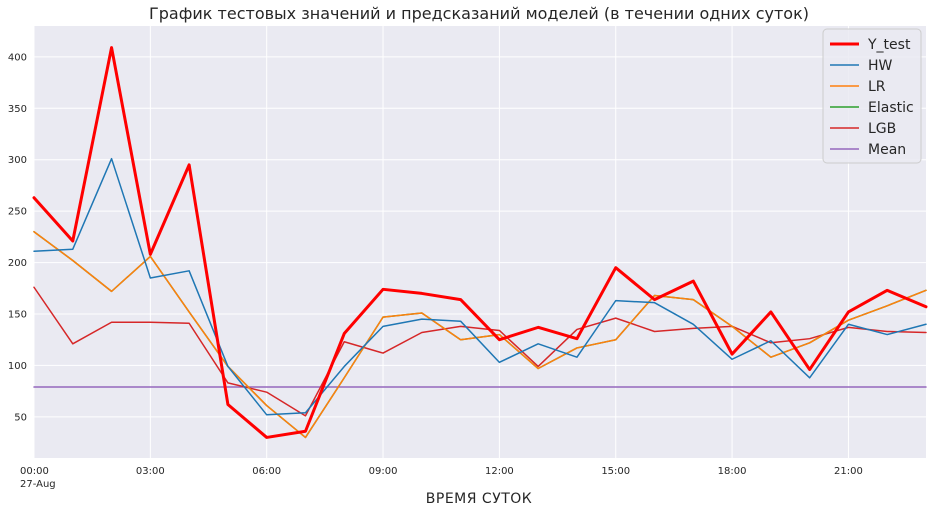 The image size is (933, 513). I want to click on x-tick-label: 12:00, so click(499, 471).